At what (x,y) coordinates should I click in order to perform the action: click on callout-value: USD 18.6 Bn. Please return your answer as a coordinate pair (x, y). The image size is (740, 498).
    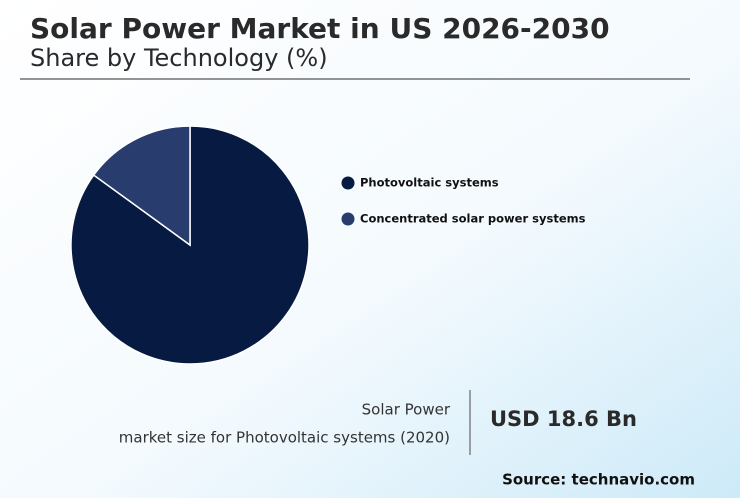
    Looking at the image, I should click on (563, 419).